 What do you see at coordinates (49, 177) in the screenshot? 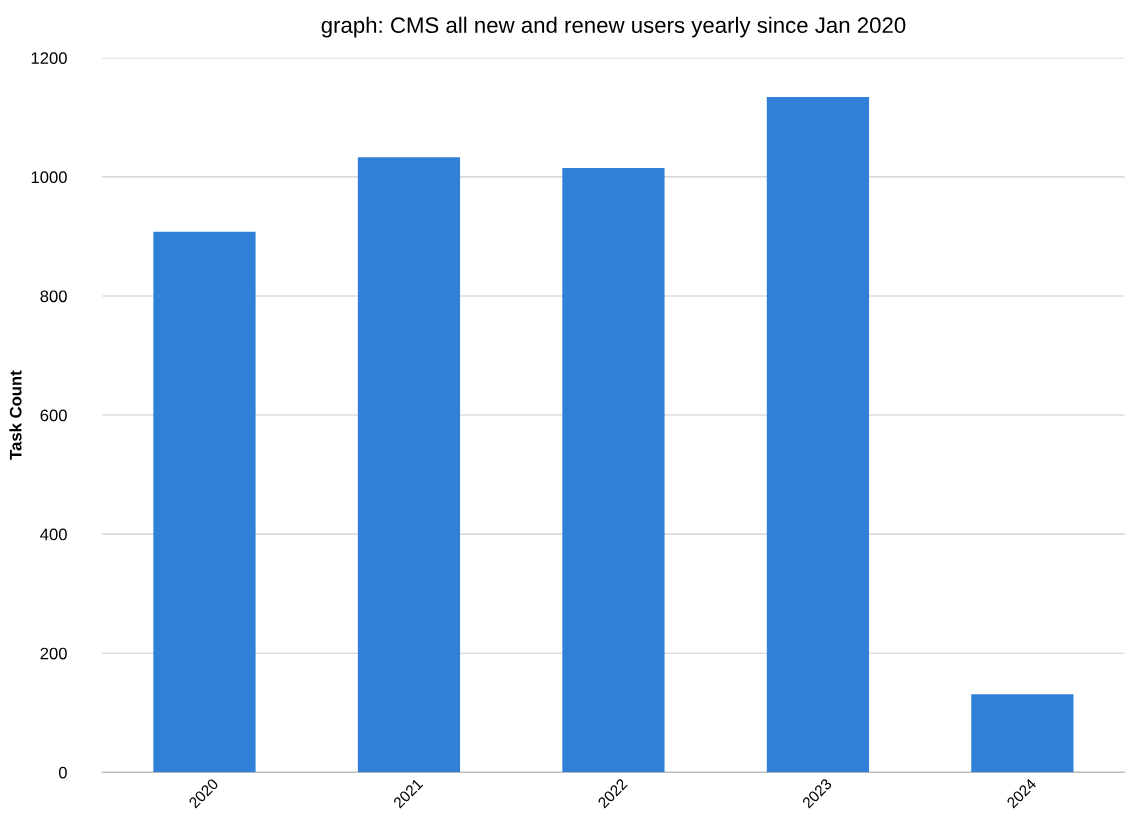
I see `y-tick-label: 1000` at bounding box center [49, 177].